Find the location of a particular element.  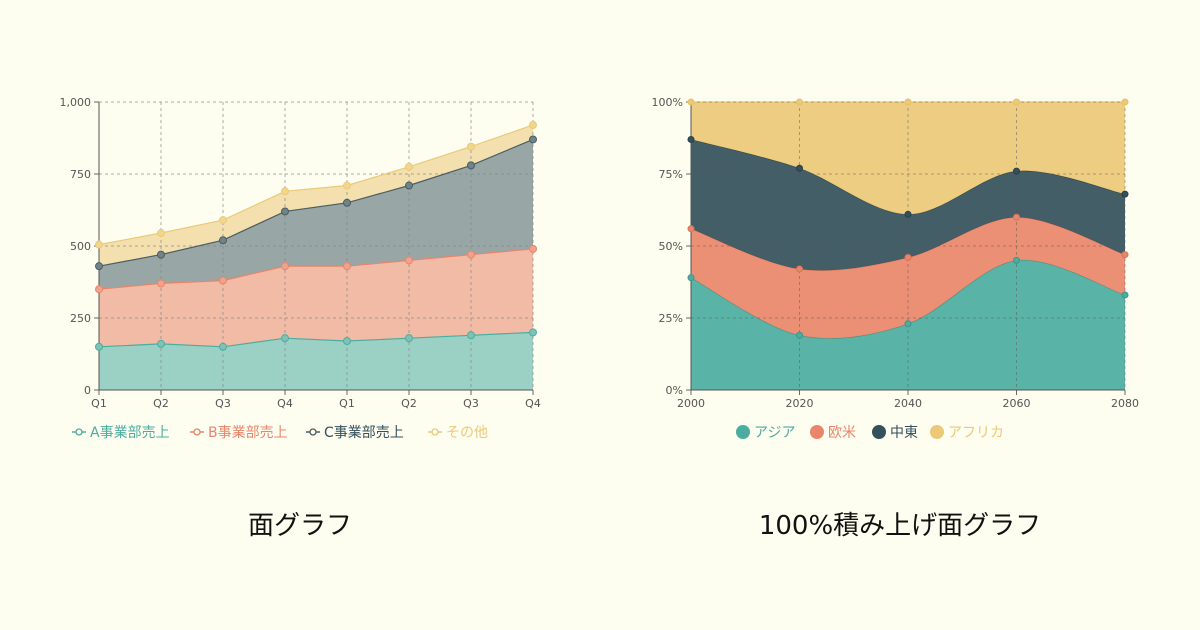

x-tick-label: 2020 is located at coordinates (800, 403).